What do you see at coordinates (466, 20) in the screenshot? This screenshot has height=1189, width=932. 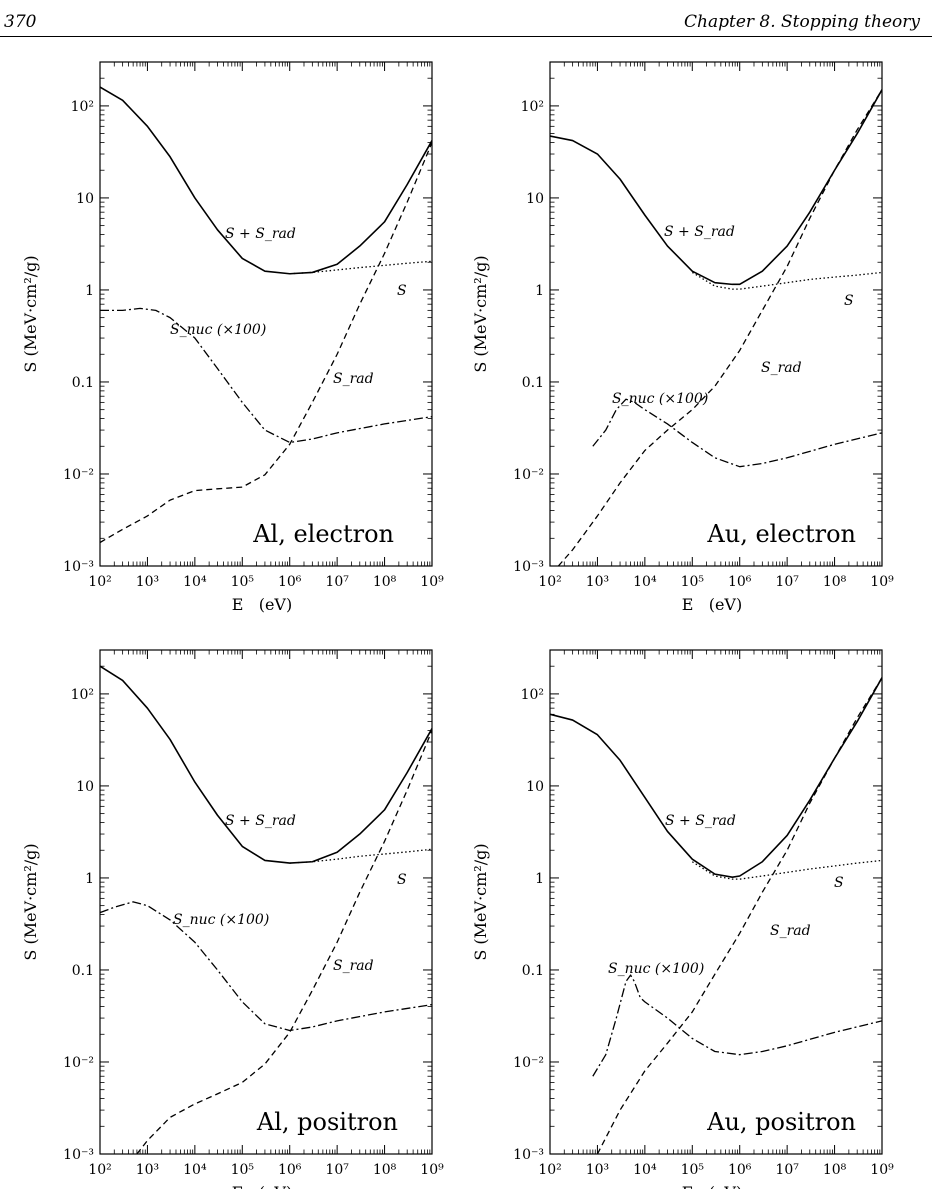 I see `page-header: 370 Chapter 8. Stopping theory` at bounding box center [466, 20].